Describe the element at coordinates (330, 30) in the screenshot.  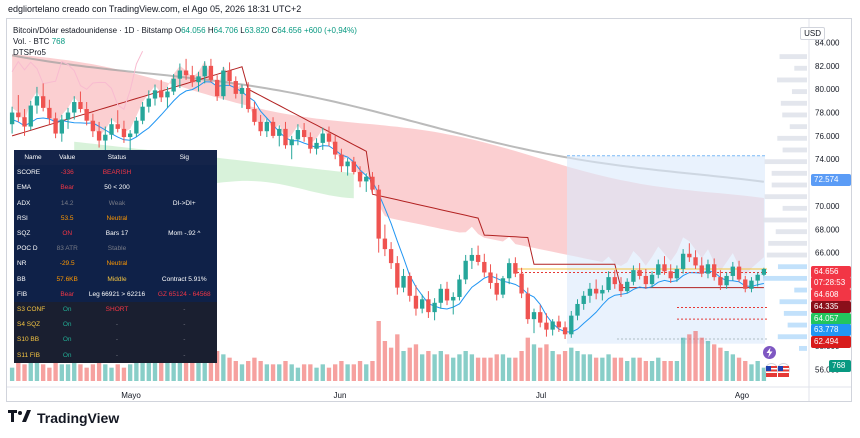
I see `change-value: +600 (+0,94%)` at that location.